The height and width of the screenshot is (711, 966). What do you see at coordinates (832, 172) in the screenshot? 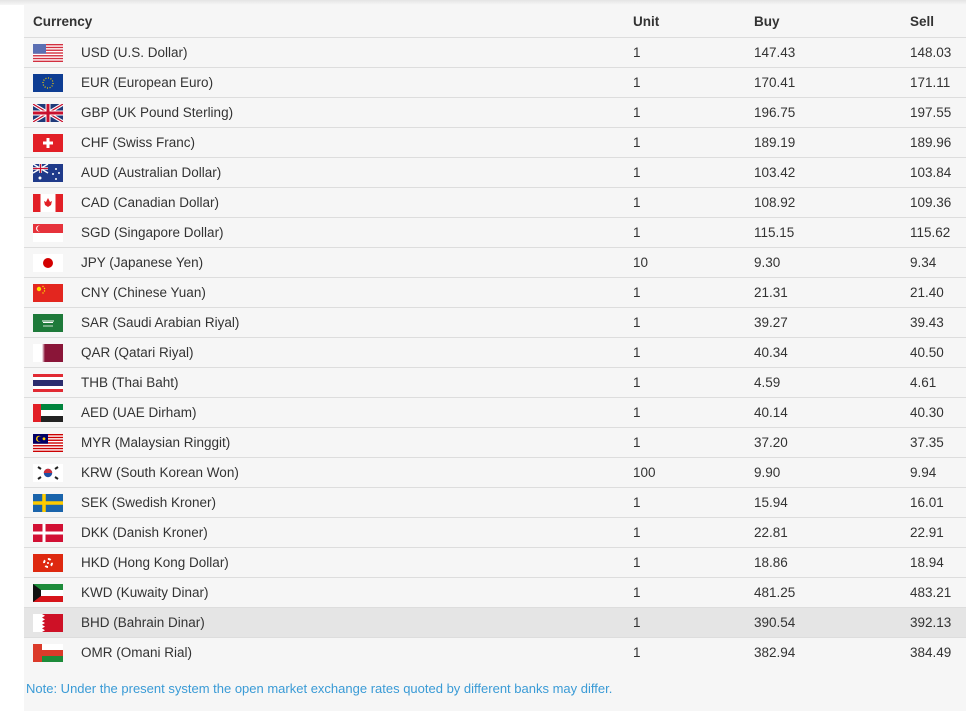
I see `buy-rate: 103.42` at bounding box center [832, 172].